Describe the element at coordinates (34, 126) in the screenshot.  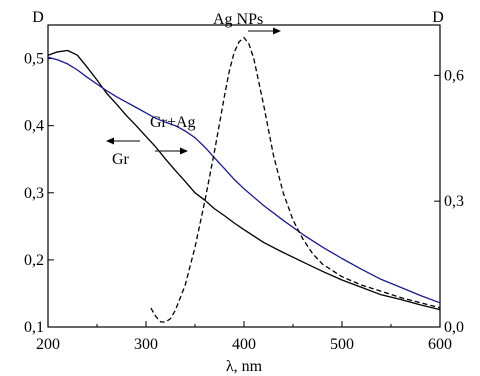
I see `left-y-tick-label: 0,4` at that location.